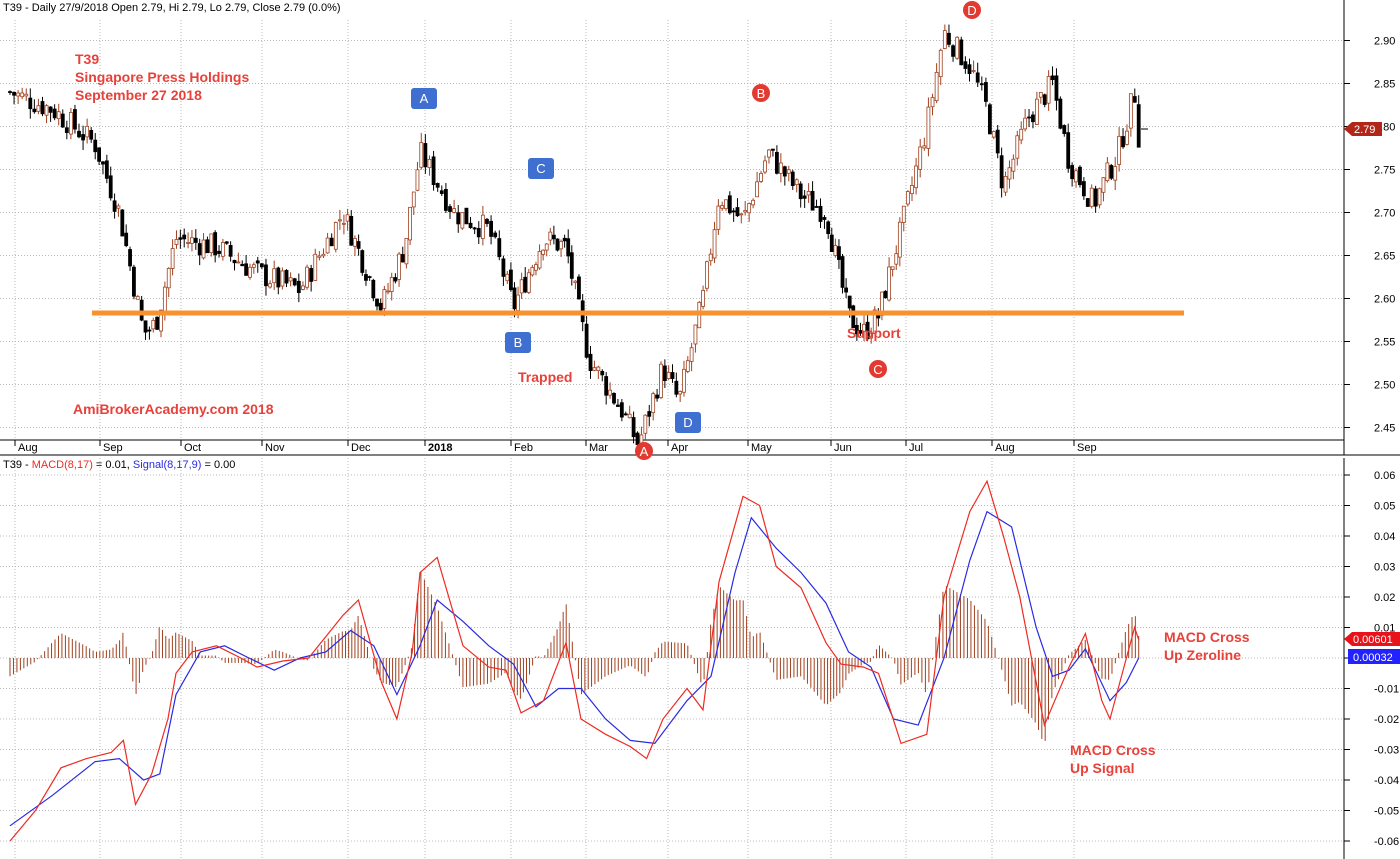 This screenshot has height=859, width=1400. Describe the element at coordinates (878, 369) in the screenshot. I see `marker-circle-c: C` at that location.